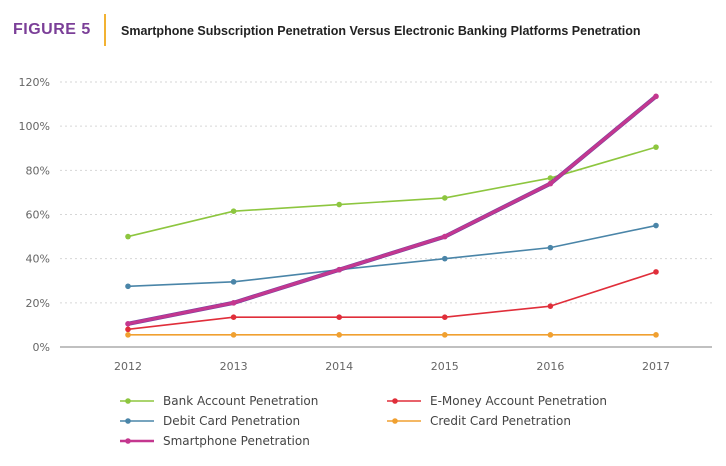 The image size is (726, 466). What do you see at coordinates (38, 303) in the screenshot?
I see `y-tick-label: 20%` at bounding box center [38, 303].